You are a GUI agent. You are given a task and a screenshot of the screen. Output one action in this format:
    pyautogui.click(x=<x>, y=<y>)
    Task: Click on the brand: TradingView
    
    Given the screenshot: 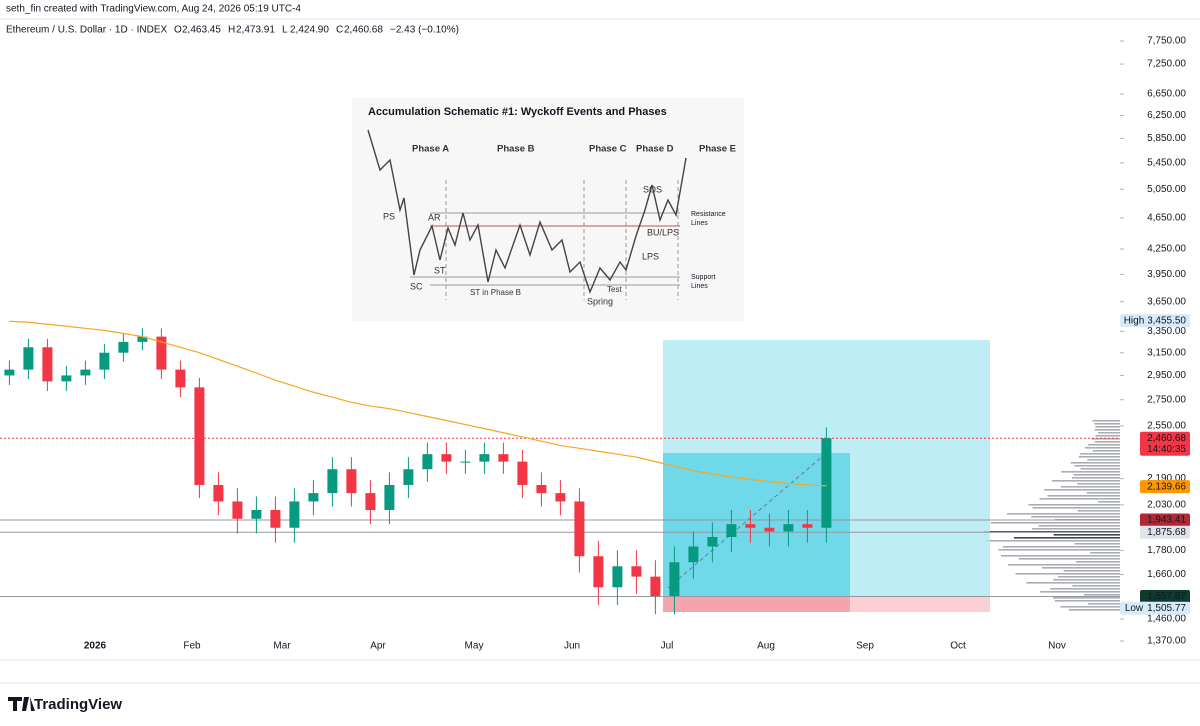 What is the action you would take?
    pyautogui.click(x=65, y=704)
    